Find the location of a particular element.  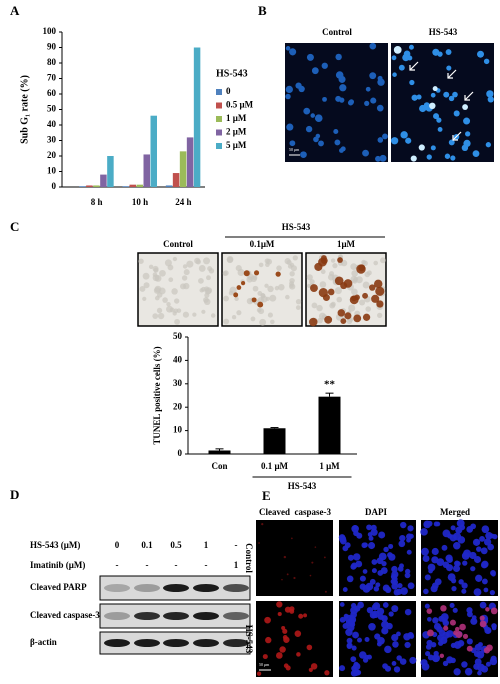

x-tick-label: 0.1 μM is located at coordinates (275, 466).